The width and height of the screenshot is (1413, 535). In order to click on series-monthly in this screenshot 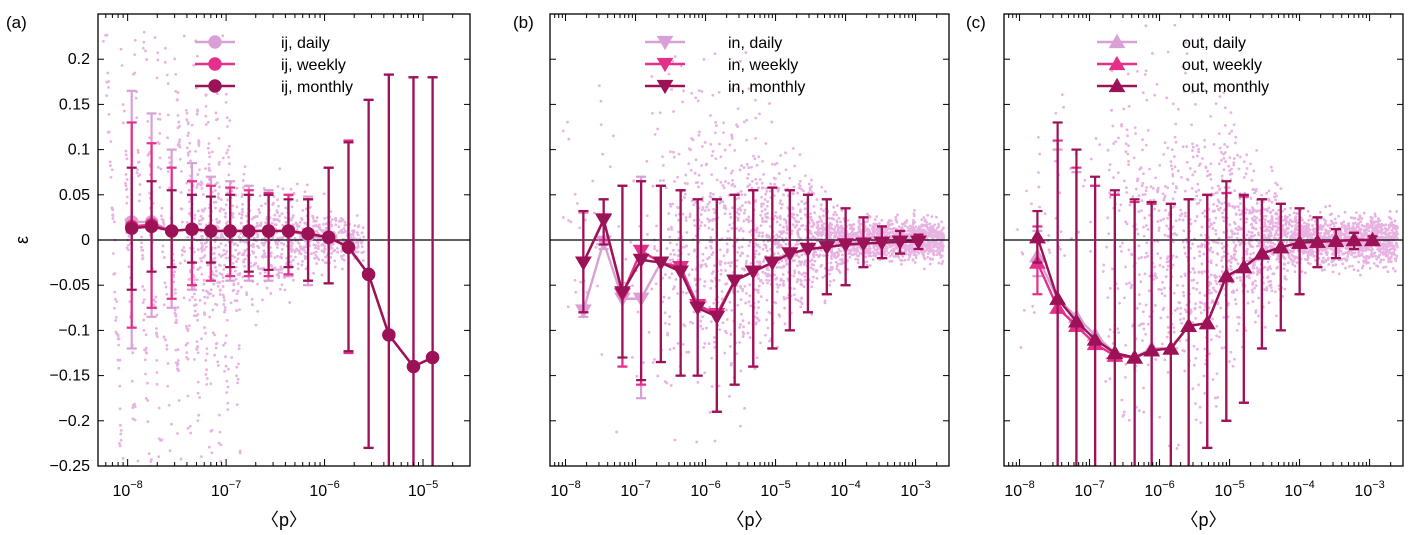, I will do `click(751, 296)`.